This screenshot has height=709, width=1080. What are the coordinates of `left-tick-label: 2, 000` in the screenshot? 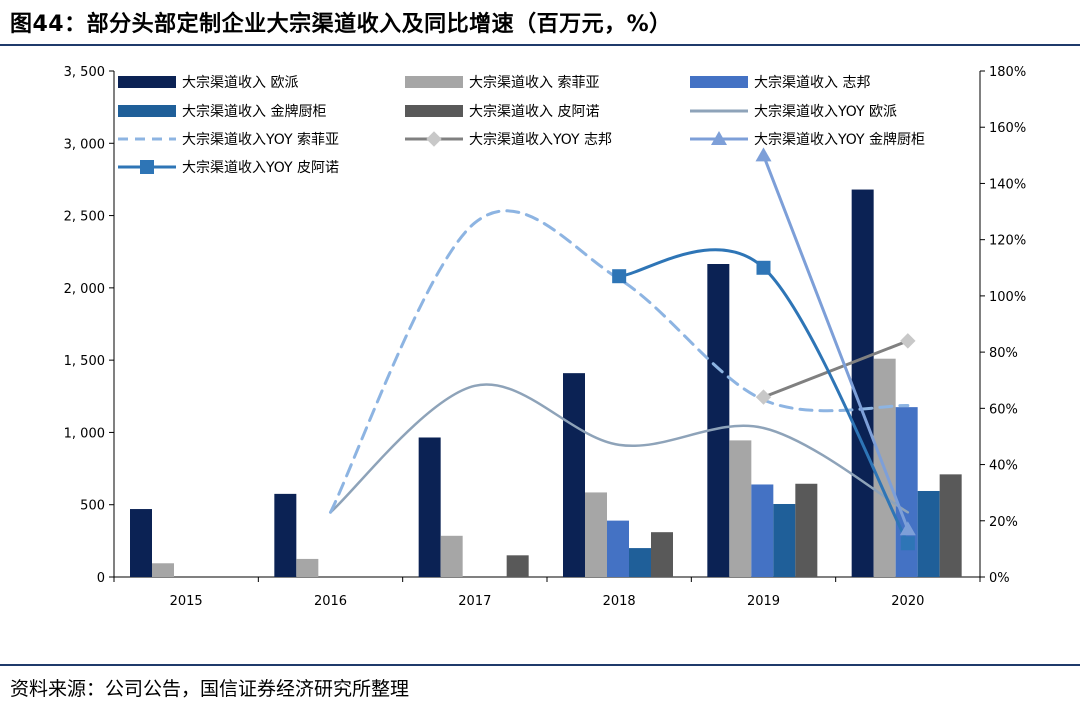 It's located at (84, 289).